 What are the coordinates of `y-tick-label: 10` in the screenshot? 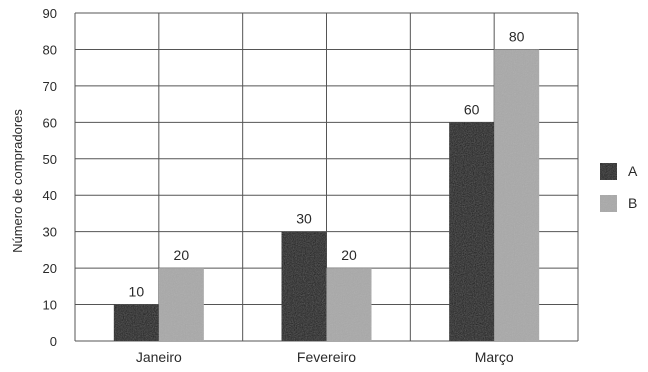 It's located at (50, 305).